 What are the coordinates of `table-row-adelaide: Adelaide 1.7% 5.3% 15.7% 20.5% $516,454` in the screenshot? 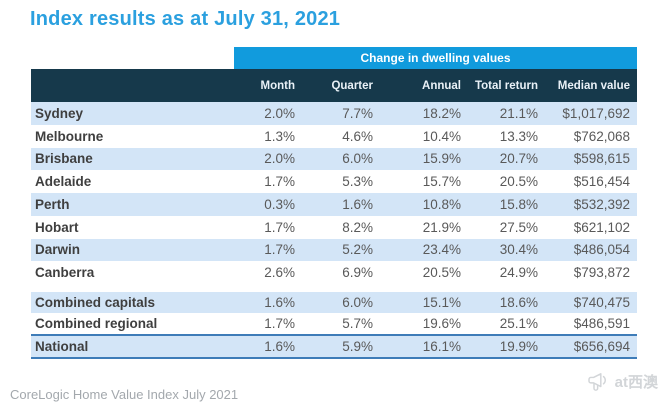 It's located at (334, 181).